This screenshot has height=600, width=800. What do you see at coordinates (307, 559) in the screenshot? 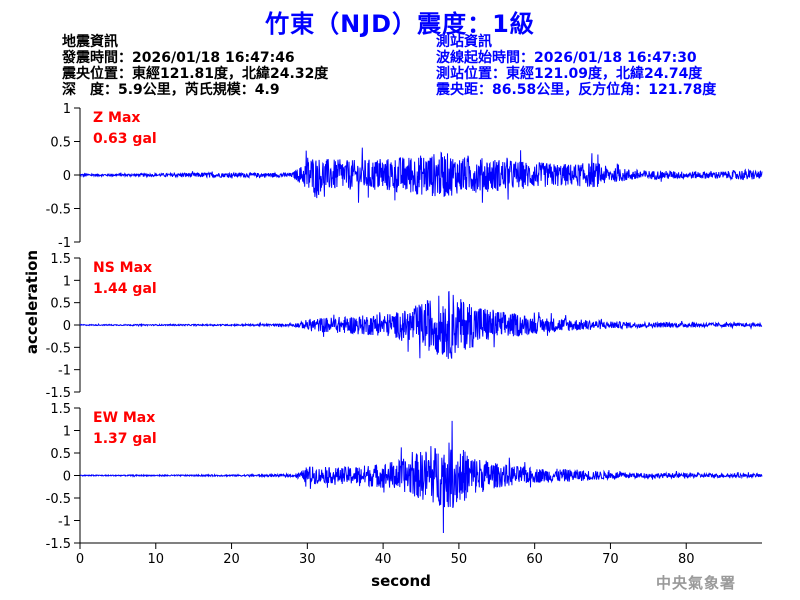
I see `x-tick-label: 30` at bounding box center [307, 559].